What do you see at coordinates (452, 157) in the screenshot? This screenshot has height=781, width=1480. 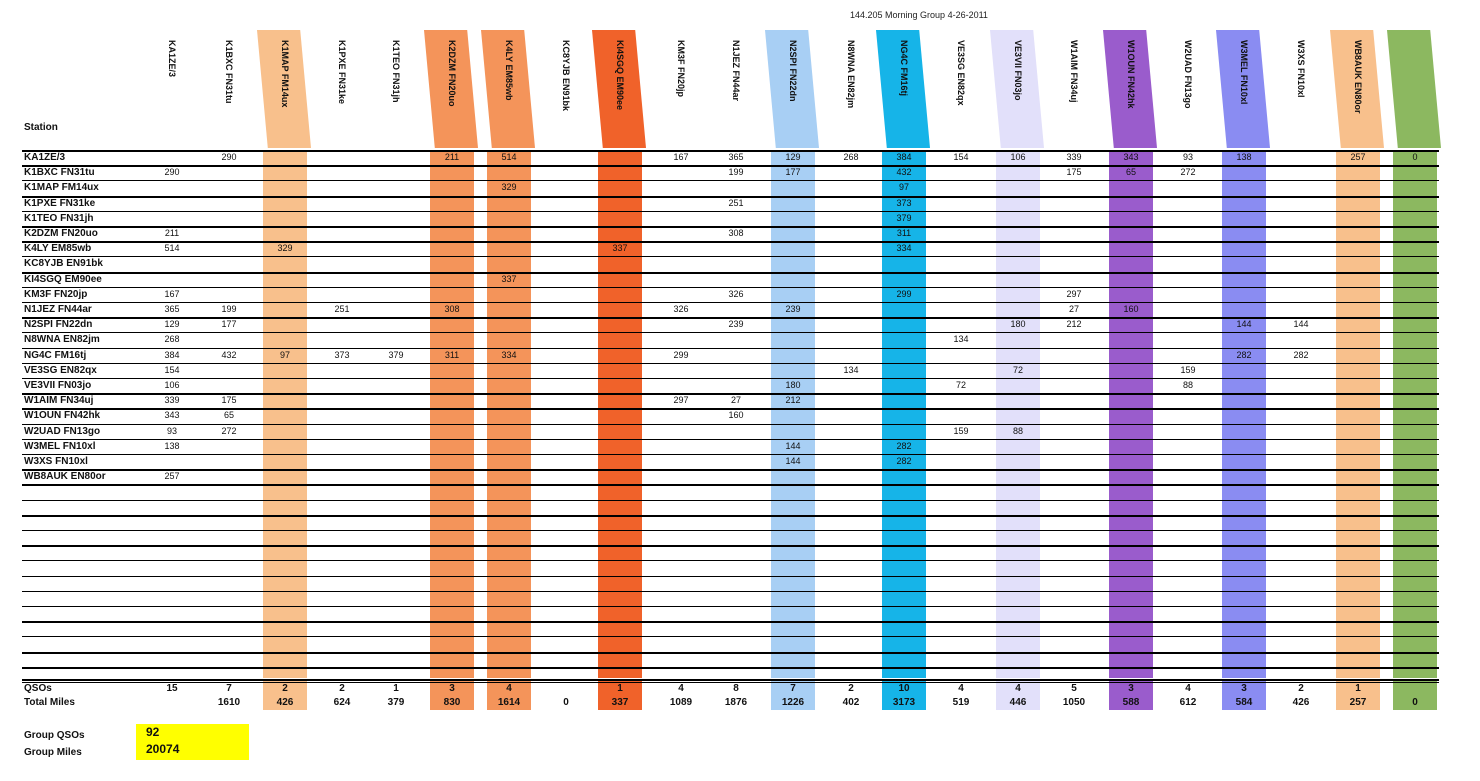 I see `distance-cell: 211` at bounding box center [452, 157].